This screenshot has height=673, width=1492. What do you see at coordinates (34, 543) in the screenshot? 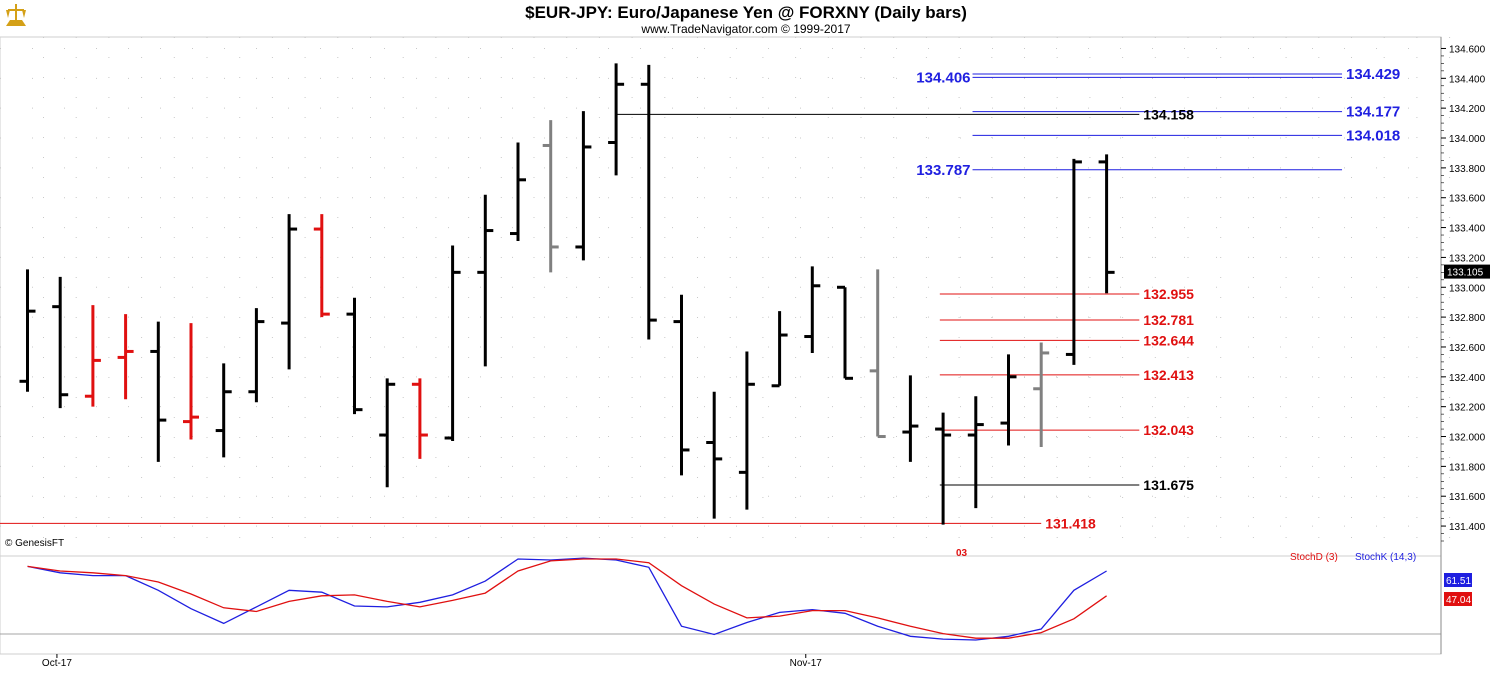
I see `watermark-text: © GenesisFT` at bounding box center [34, 543].